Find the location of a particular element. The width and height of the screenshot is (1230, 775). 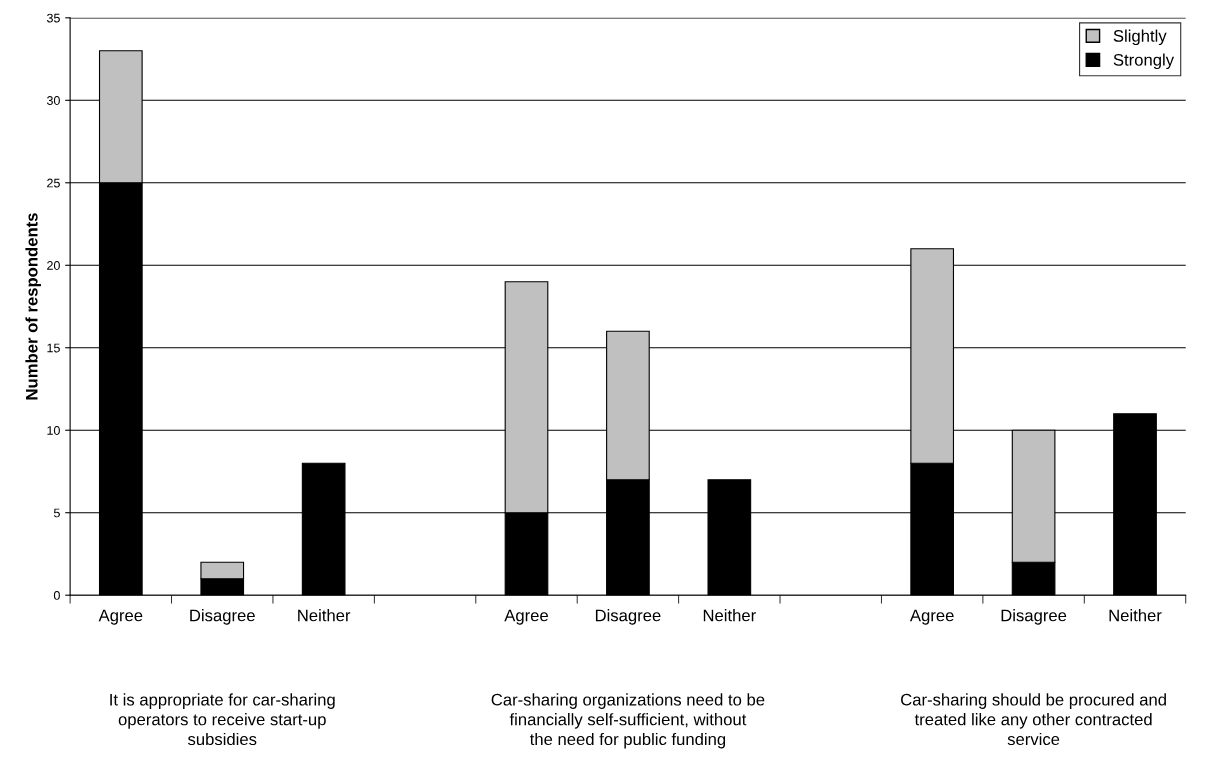

y-tick-label: 5 is located at coordinates (56, 513).